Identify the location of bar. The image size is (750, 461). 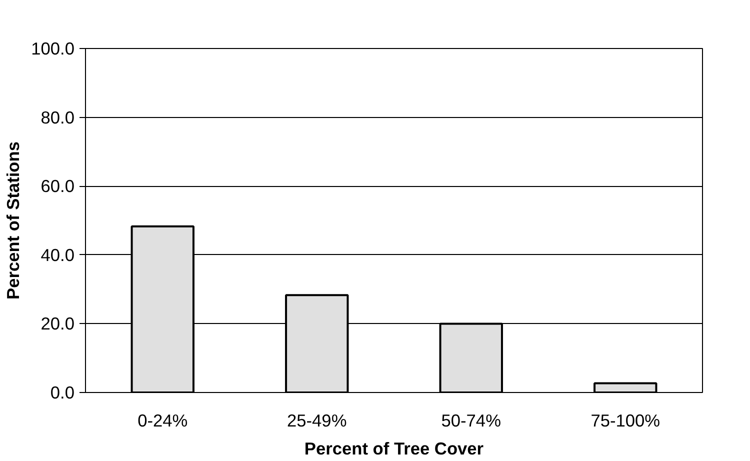
(626, 387).